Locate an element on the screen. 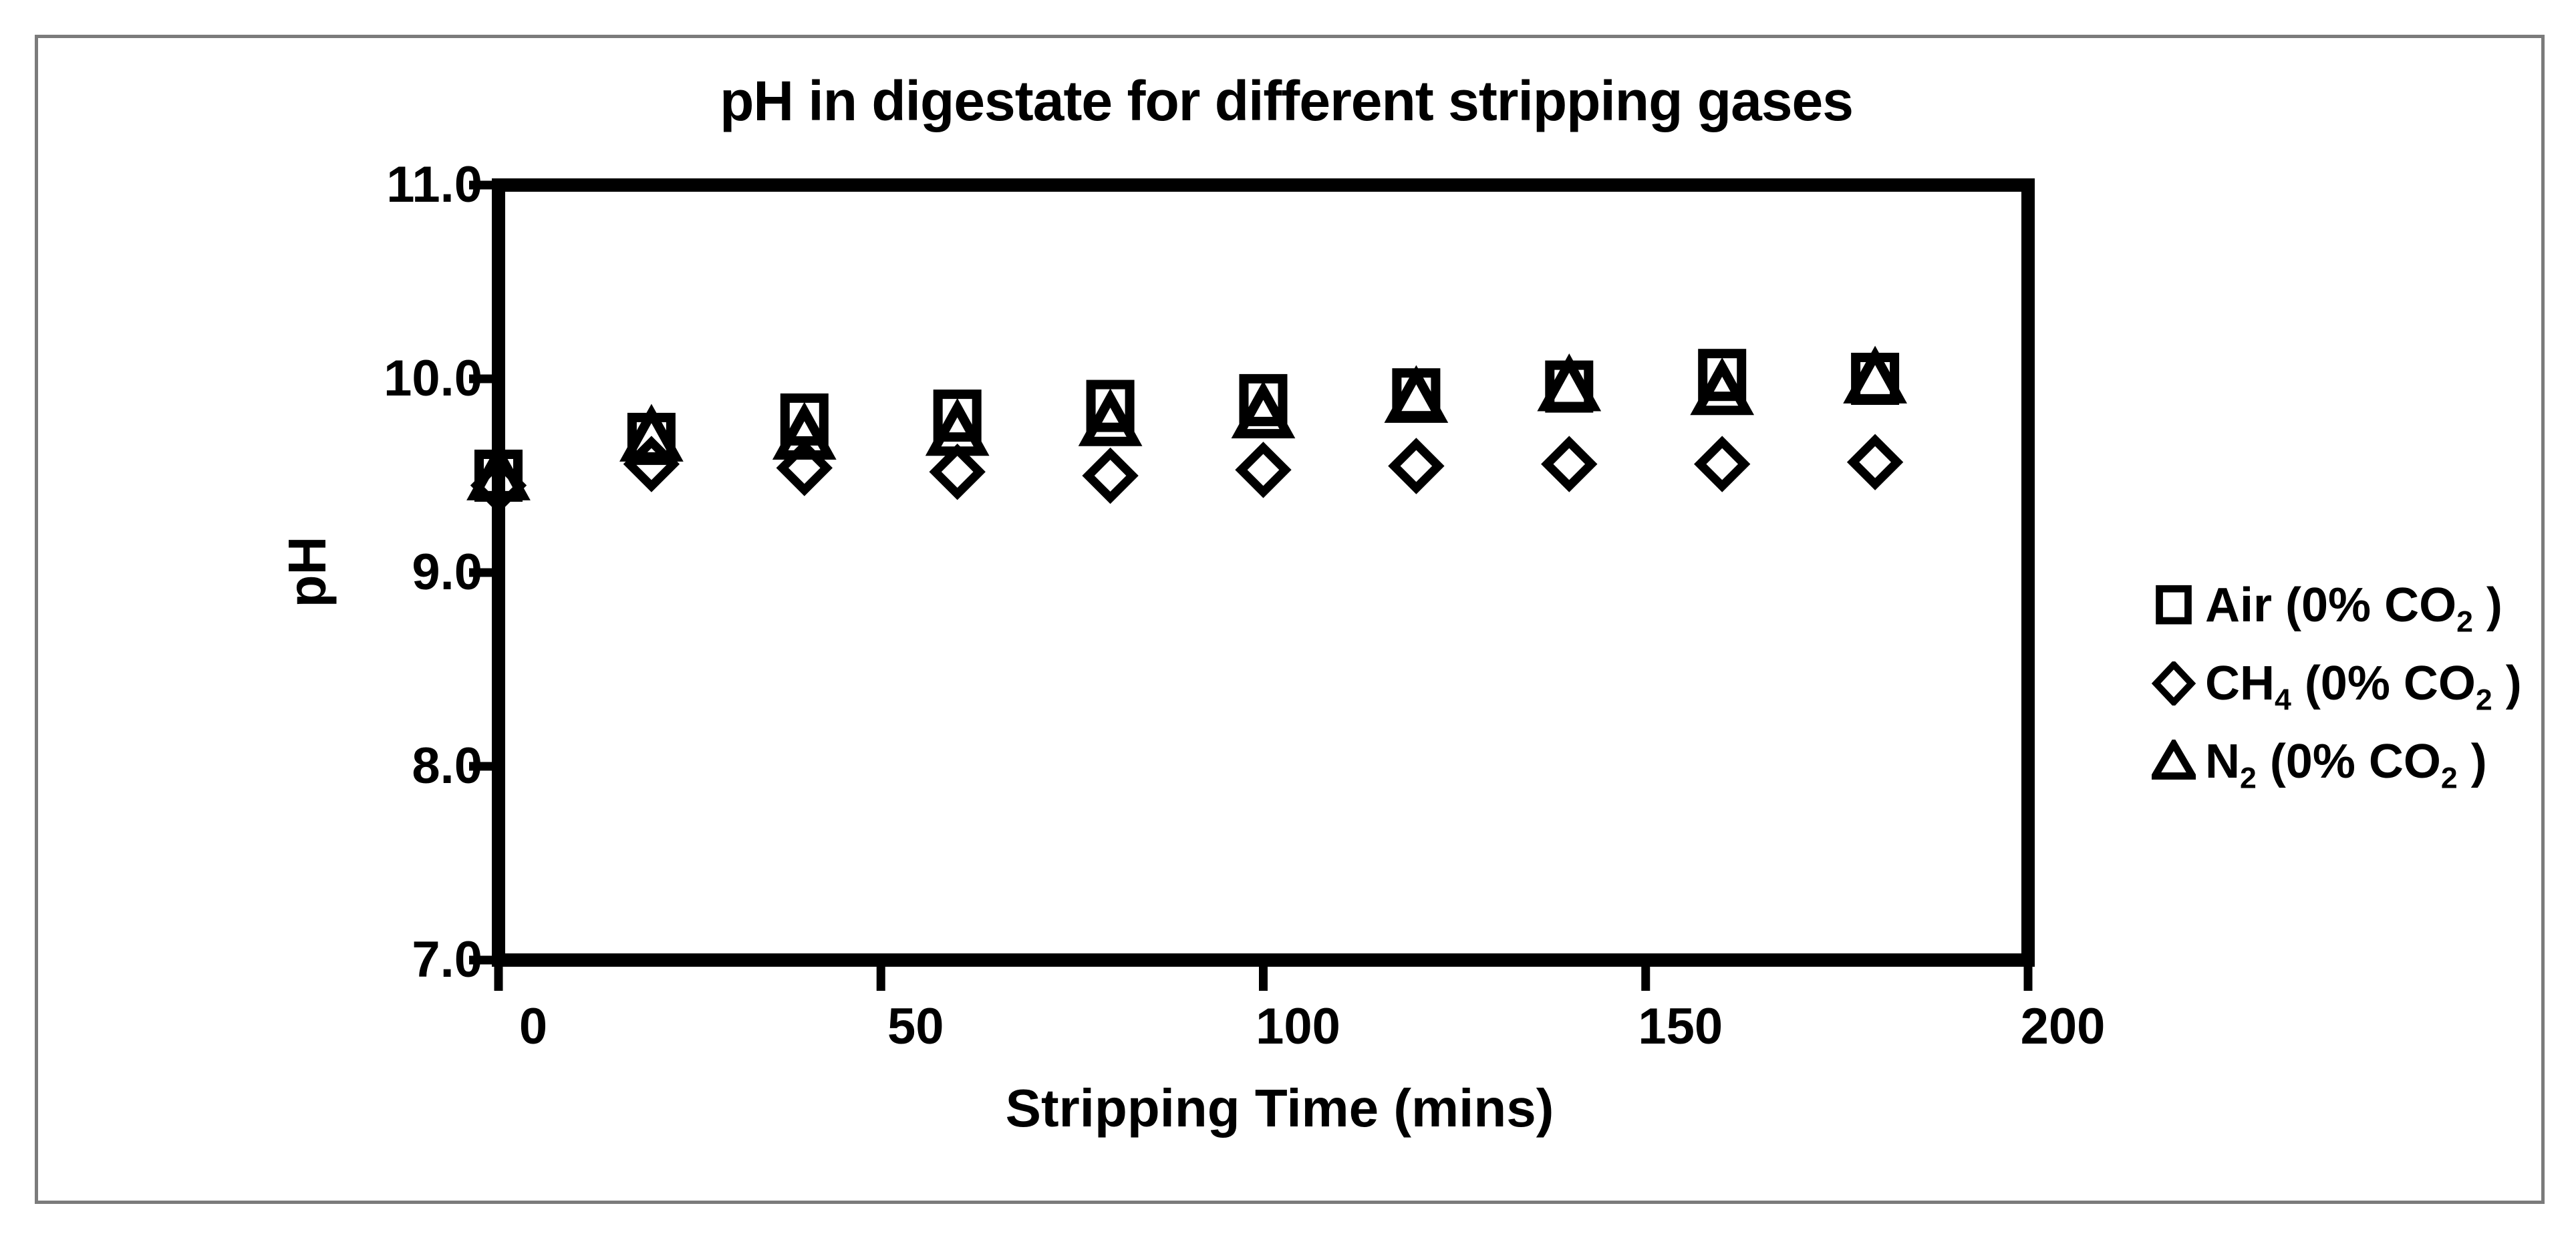  square-legend-marker-icon is located at coordinates (2174, 605).